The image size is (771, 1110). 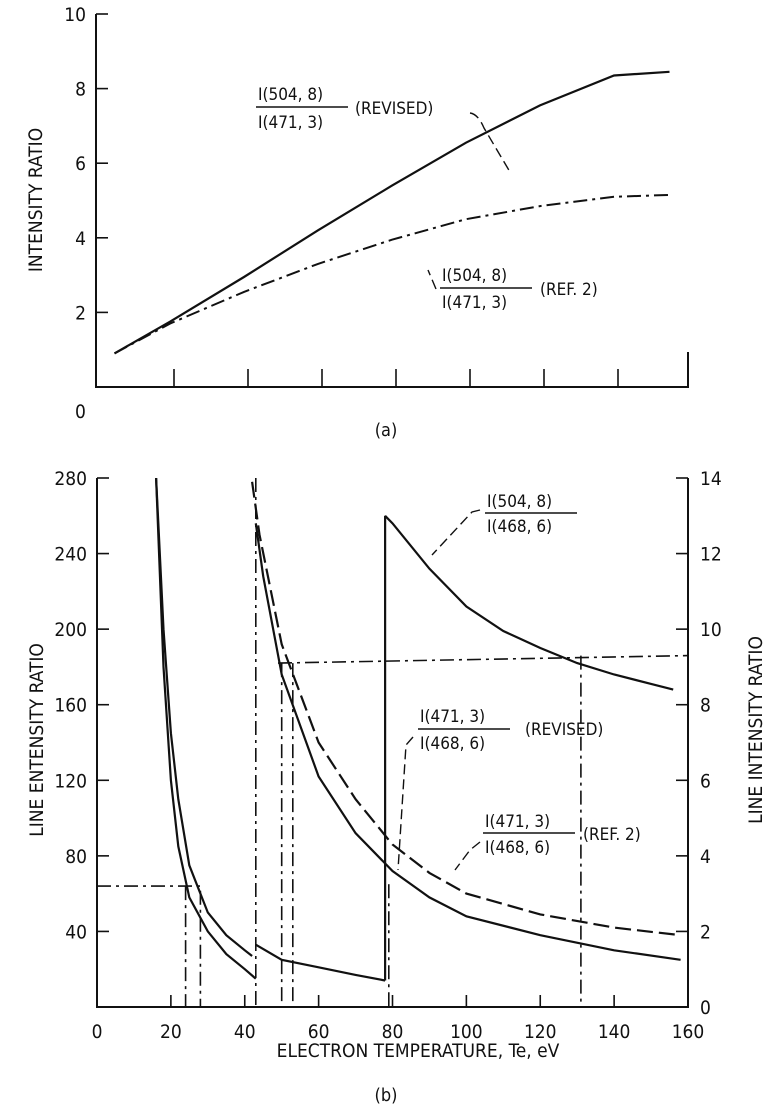 What do you see at coordinates (80, 313) in the screenshot?
I see `panel-a-y-tick-label: 2` at bounding box center [80, 313].